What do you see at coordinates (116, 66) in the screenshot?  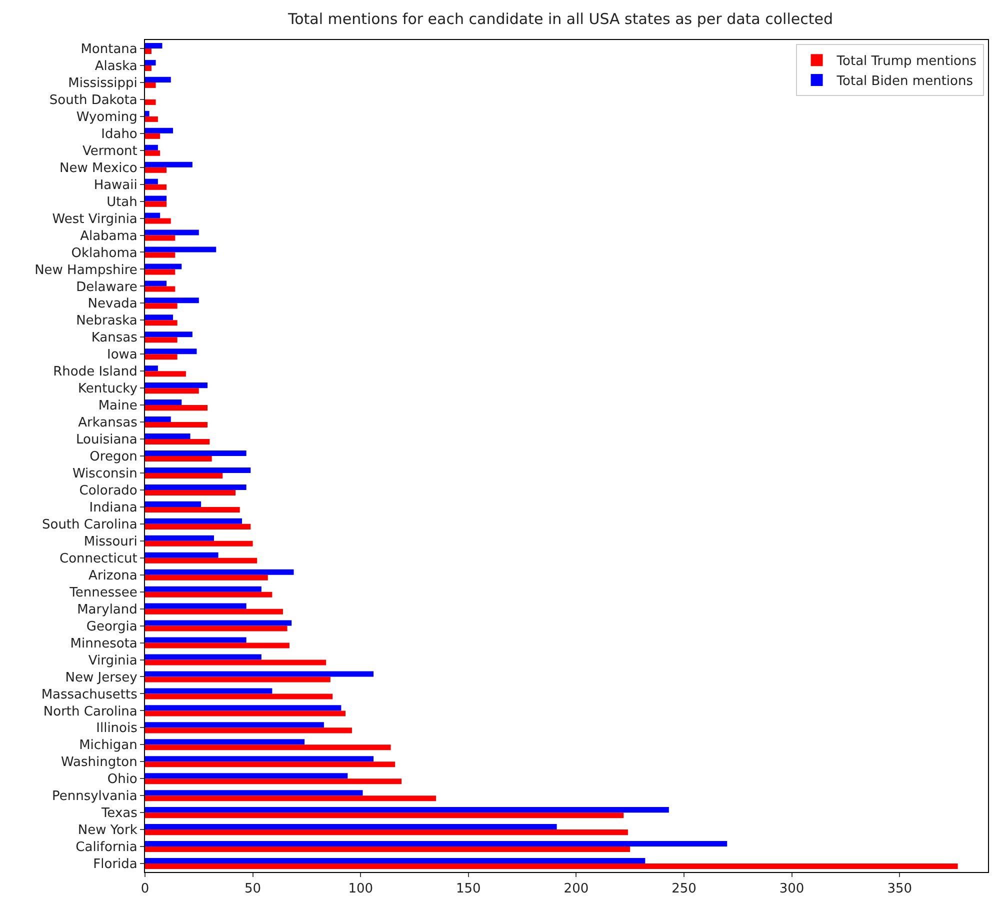 I see `y-tick-label: Alaska` at bounding box center [116, 66].